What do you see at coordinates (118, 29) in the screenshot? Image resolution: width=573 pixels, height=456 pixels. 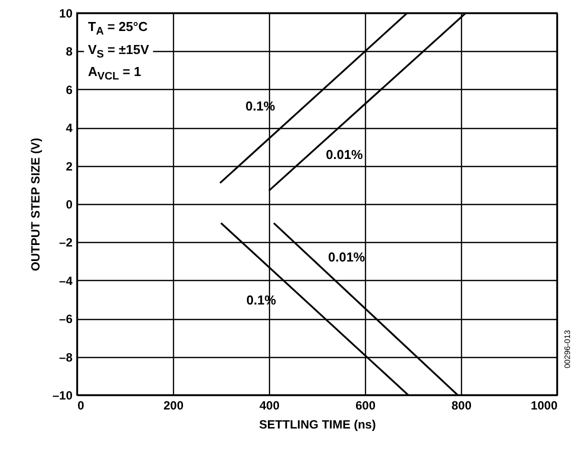 I see `annotation: T$_{A}$ = 25°C` at bounding box center [118, 29].